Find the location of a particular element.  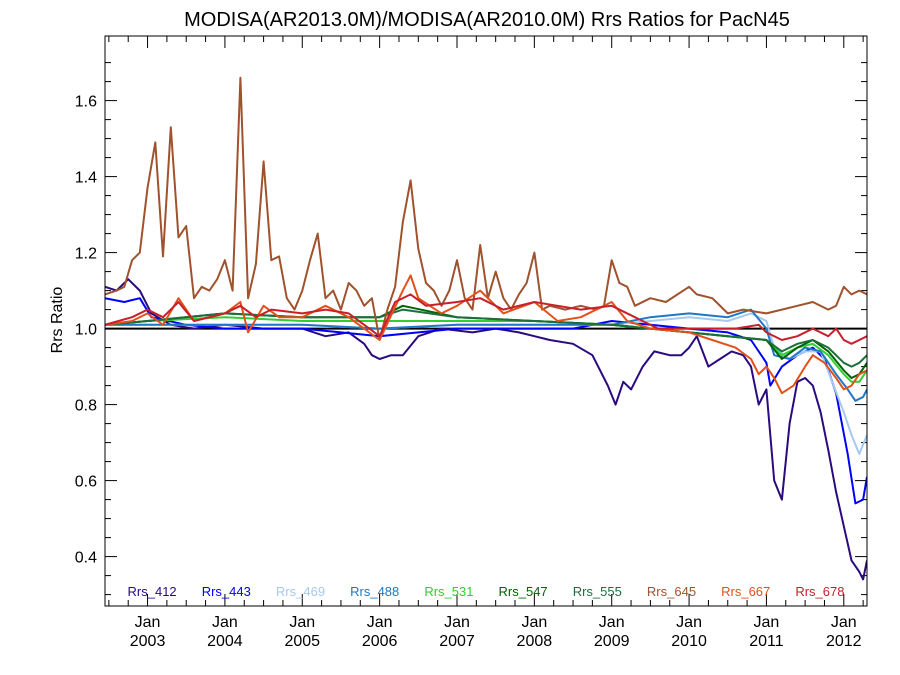

y-tick-label: 0.6 is located at coordinates (86, 482).